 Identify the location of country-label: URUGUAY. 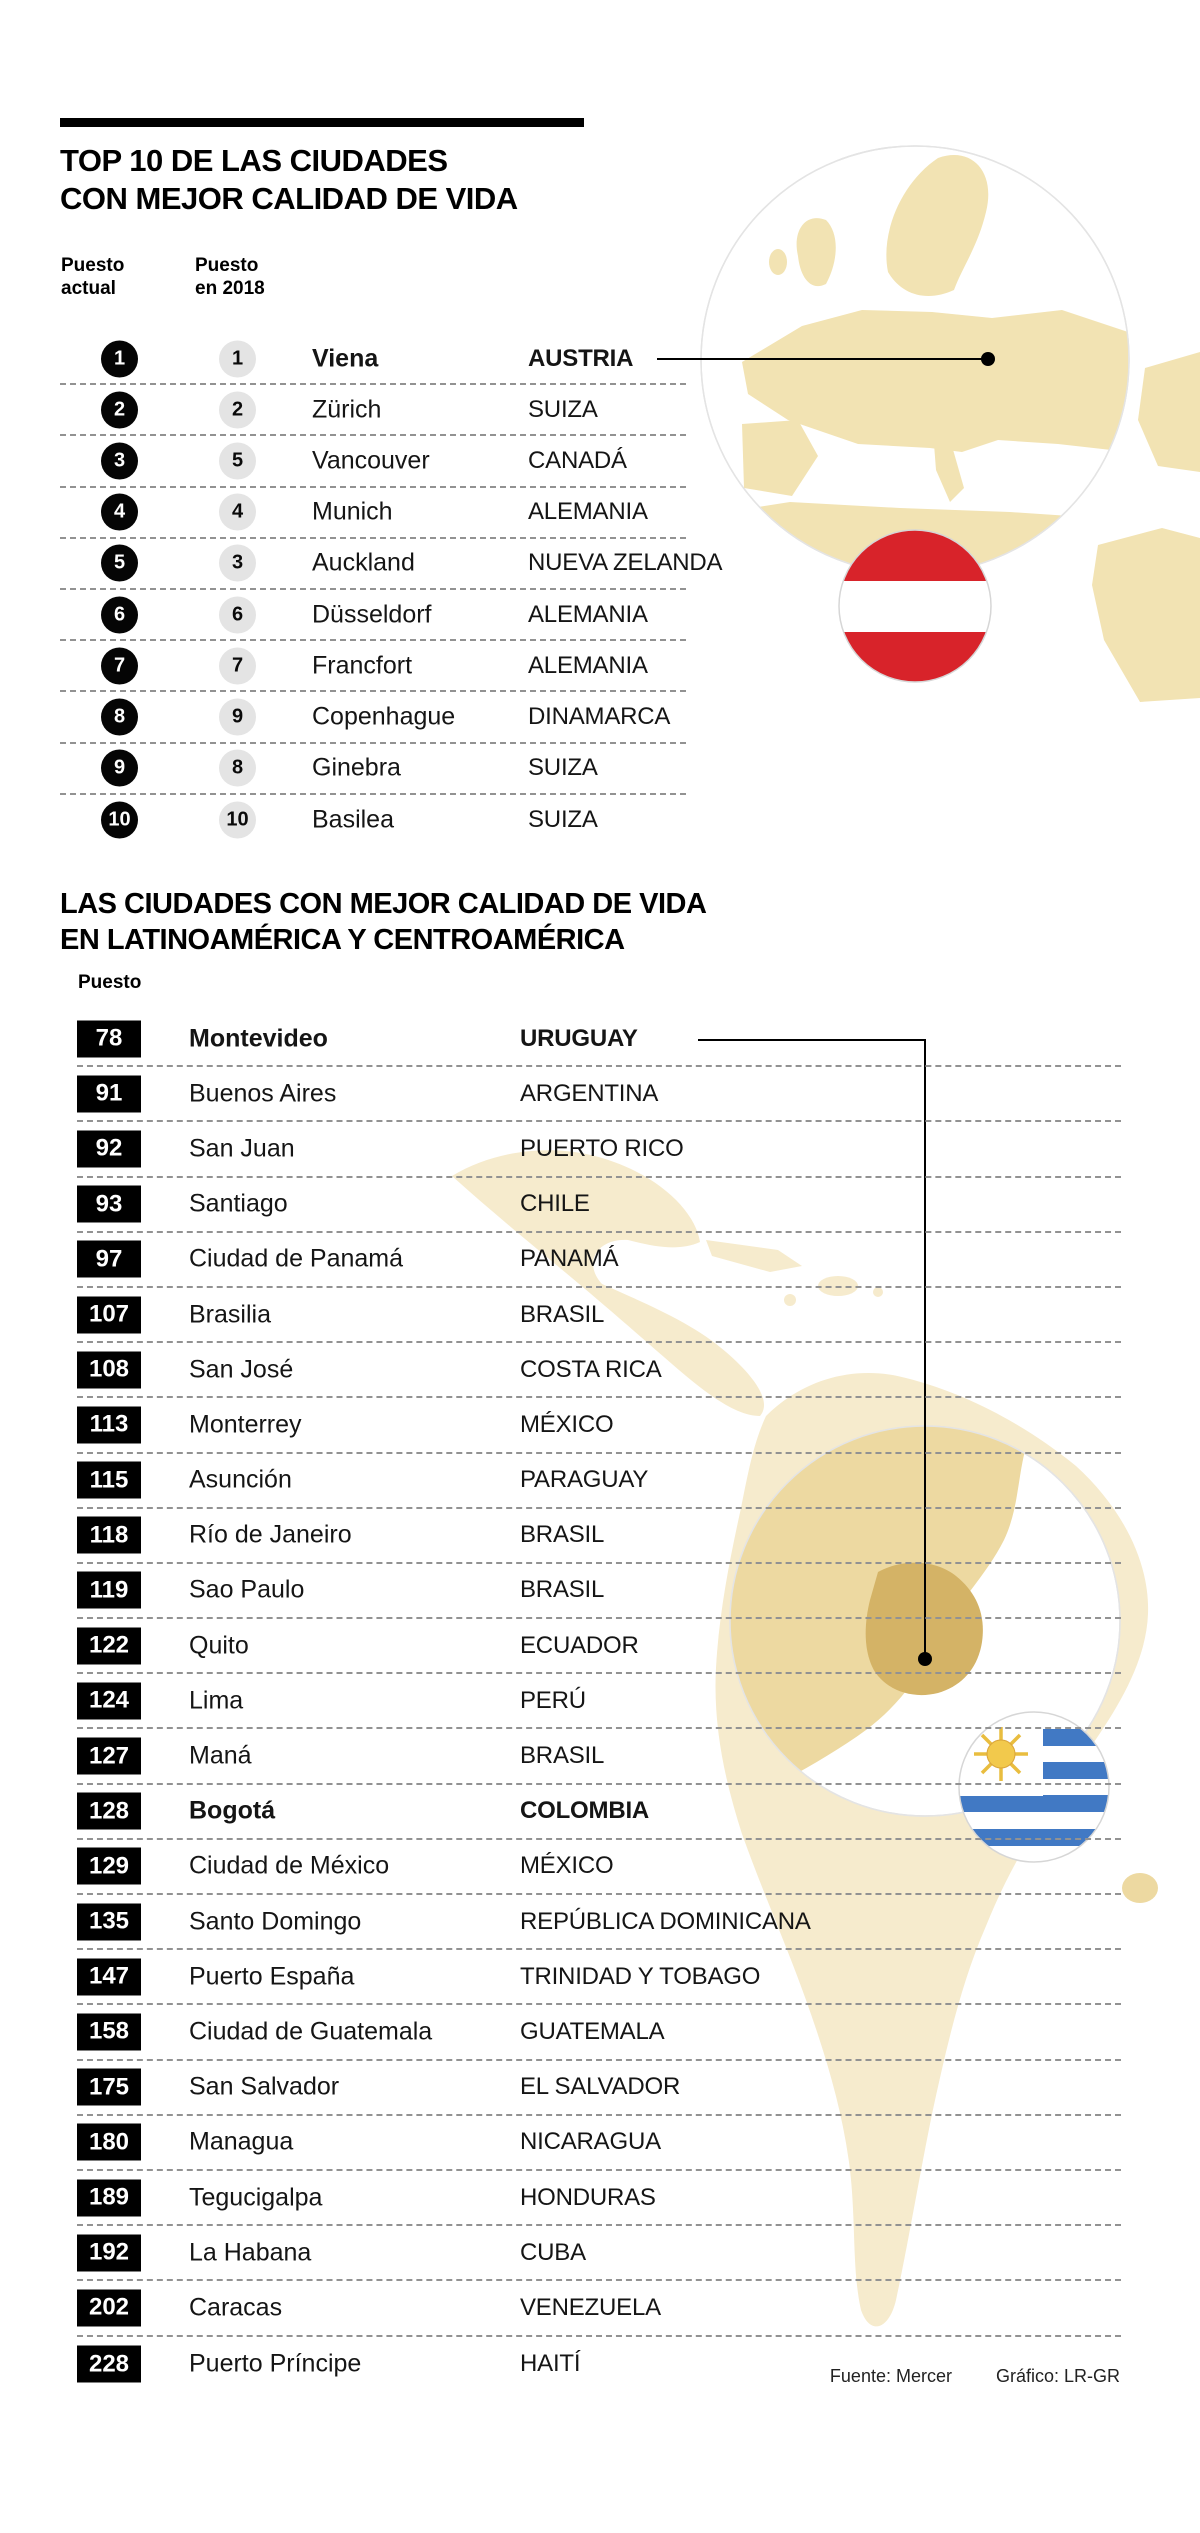
(579, 1038).